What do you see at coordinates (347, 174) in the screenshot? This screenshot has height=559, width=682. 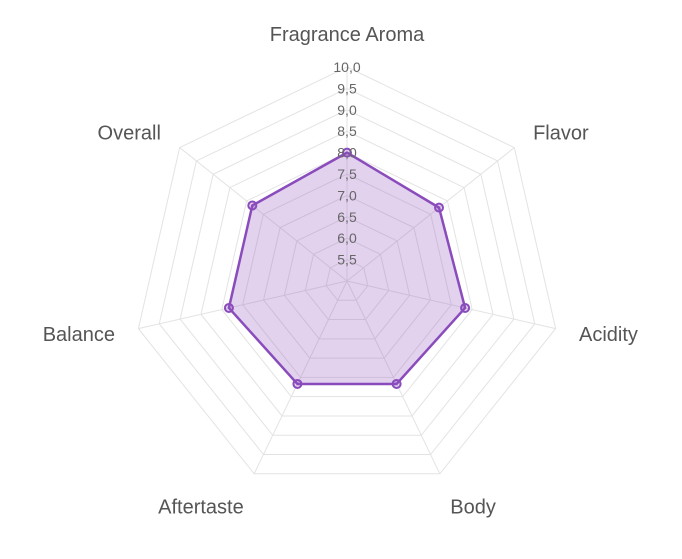 I see `tick-label: 7,5` at bounding box center [347, 174].